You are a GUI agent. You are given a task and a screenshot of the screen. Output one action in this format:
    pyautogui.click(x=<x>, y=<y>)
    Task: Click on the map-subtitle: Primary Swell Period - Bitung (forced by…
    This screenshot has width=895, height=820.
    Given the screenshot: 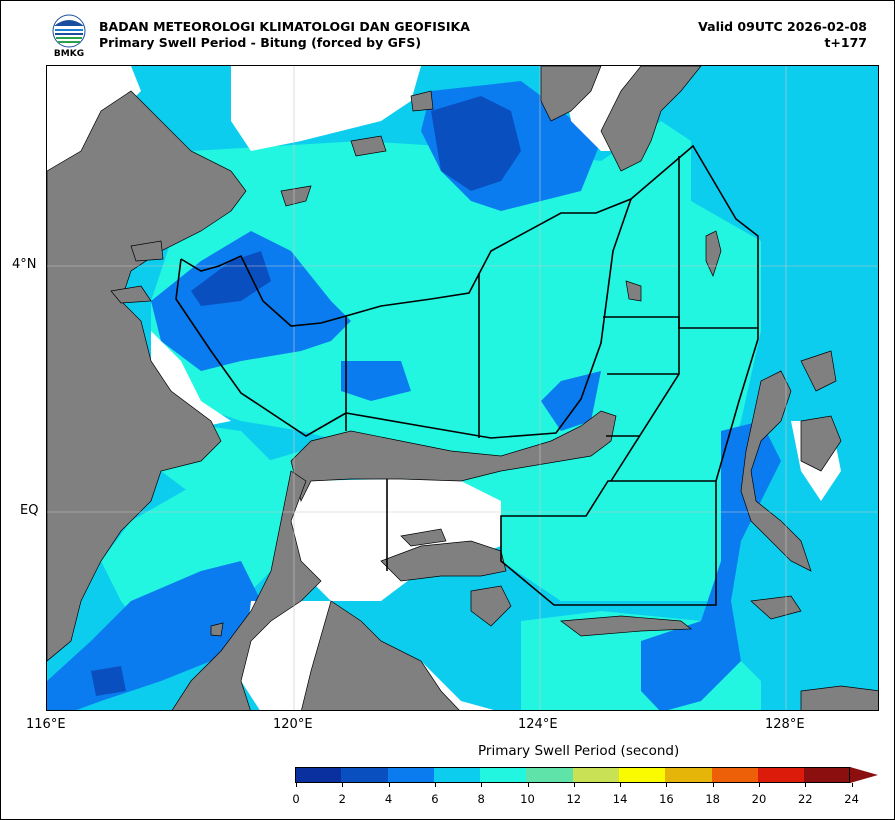 What is the action you would take?
    pyautogui.click(x=260, y=42)
    